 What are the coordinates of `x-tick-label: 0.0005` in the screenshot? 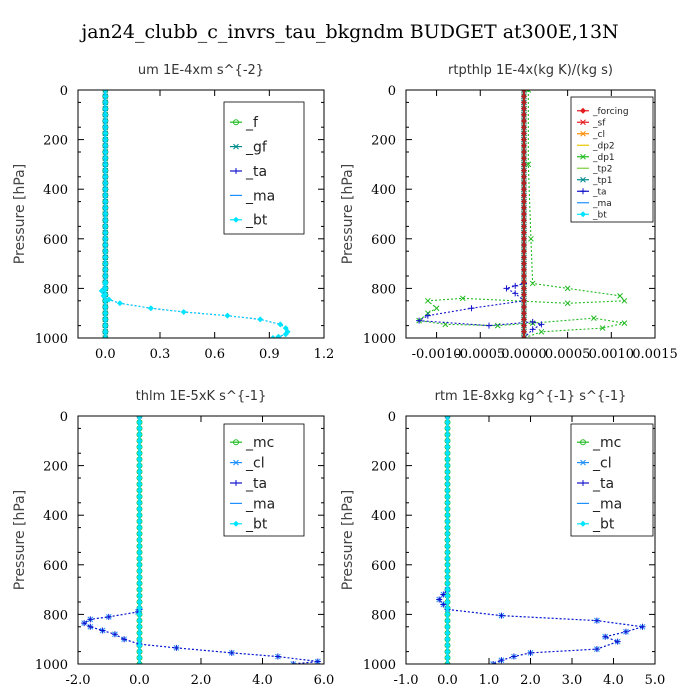 It's located at (568, 354).